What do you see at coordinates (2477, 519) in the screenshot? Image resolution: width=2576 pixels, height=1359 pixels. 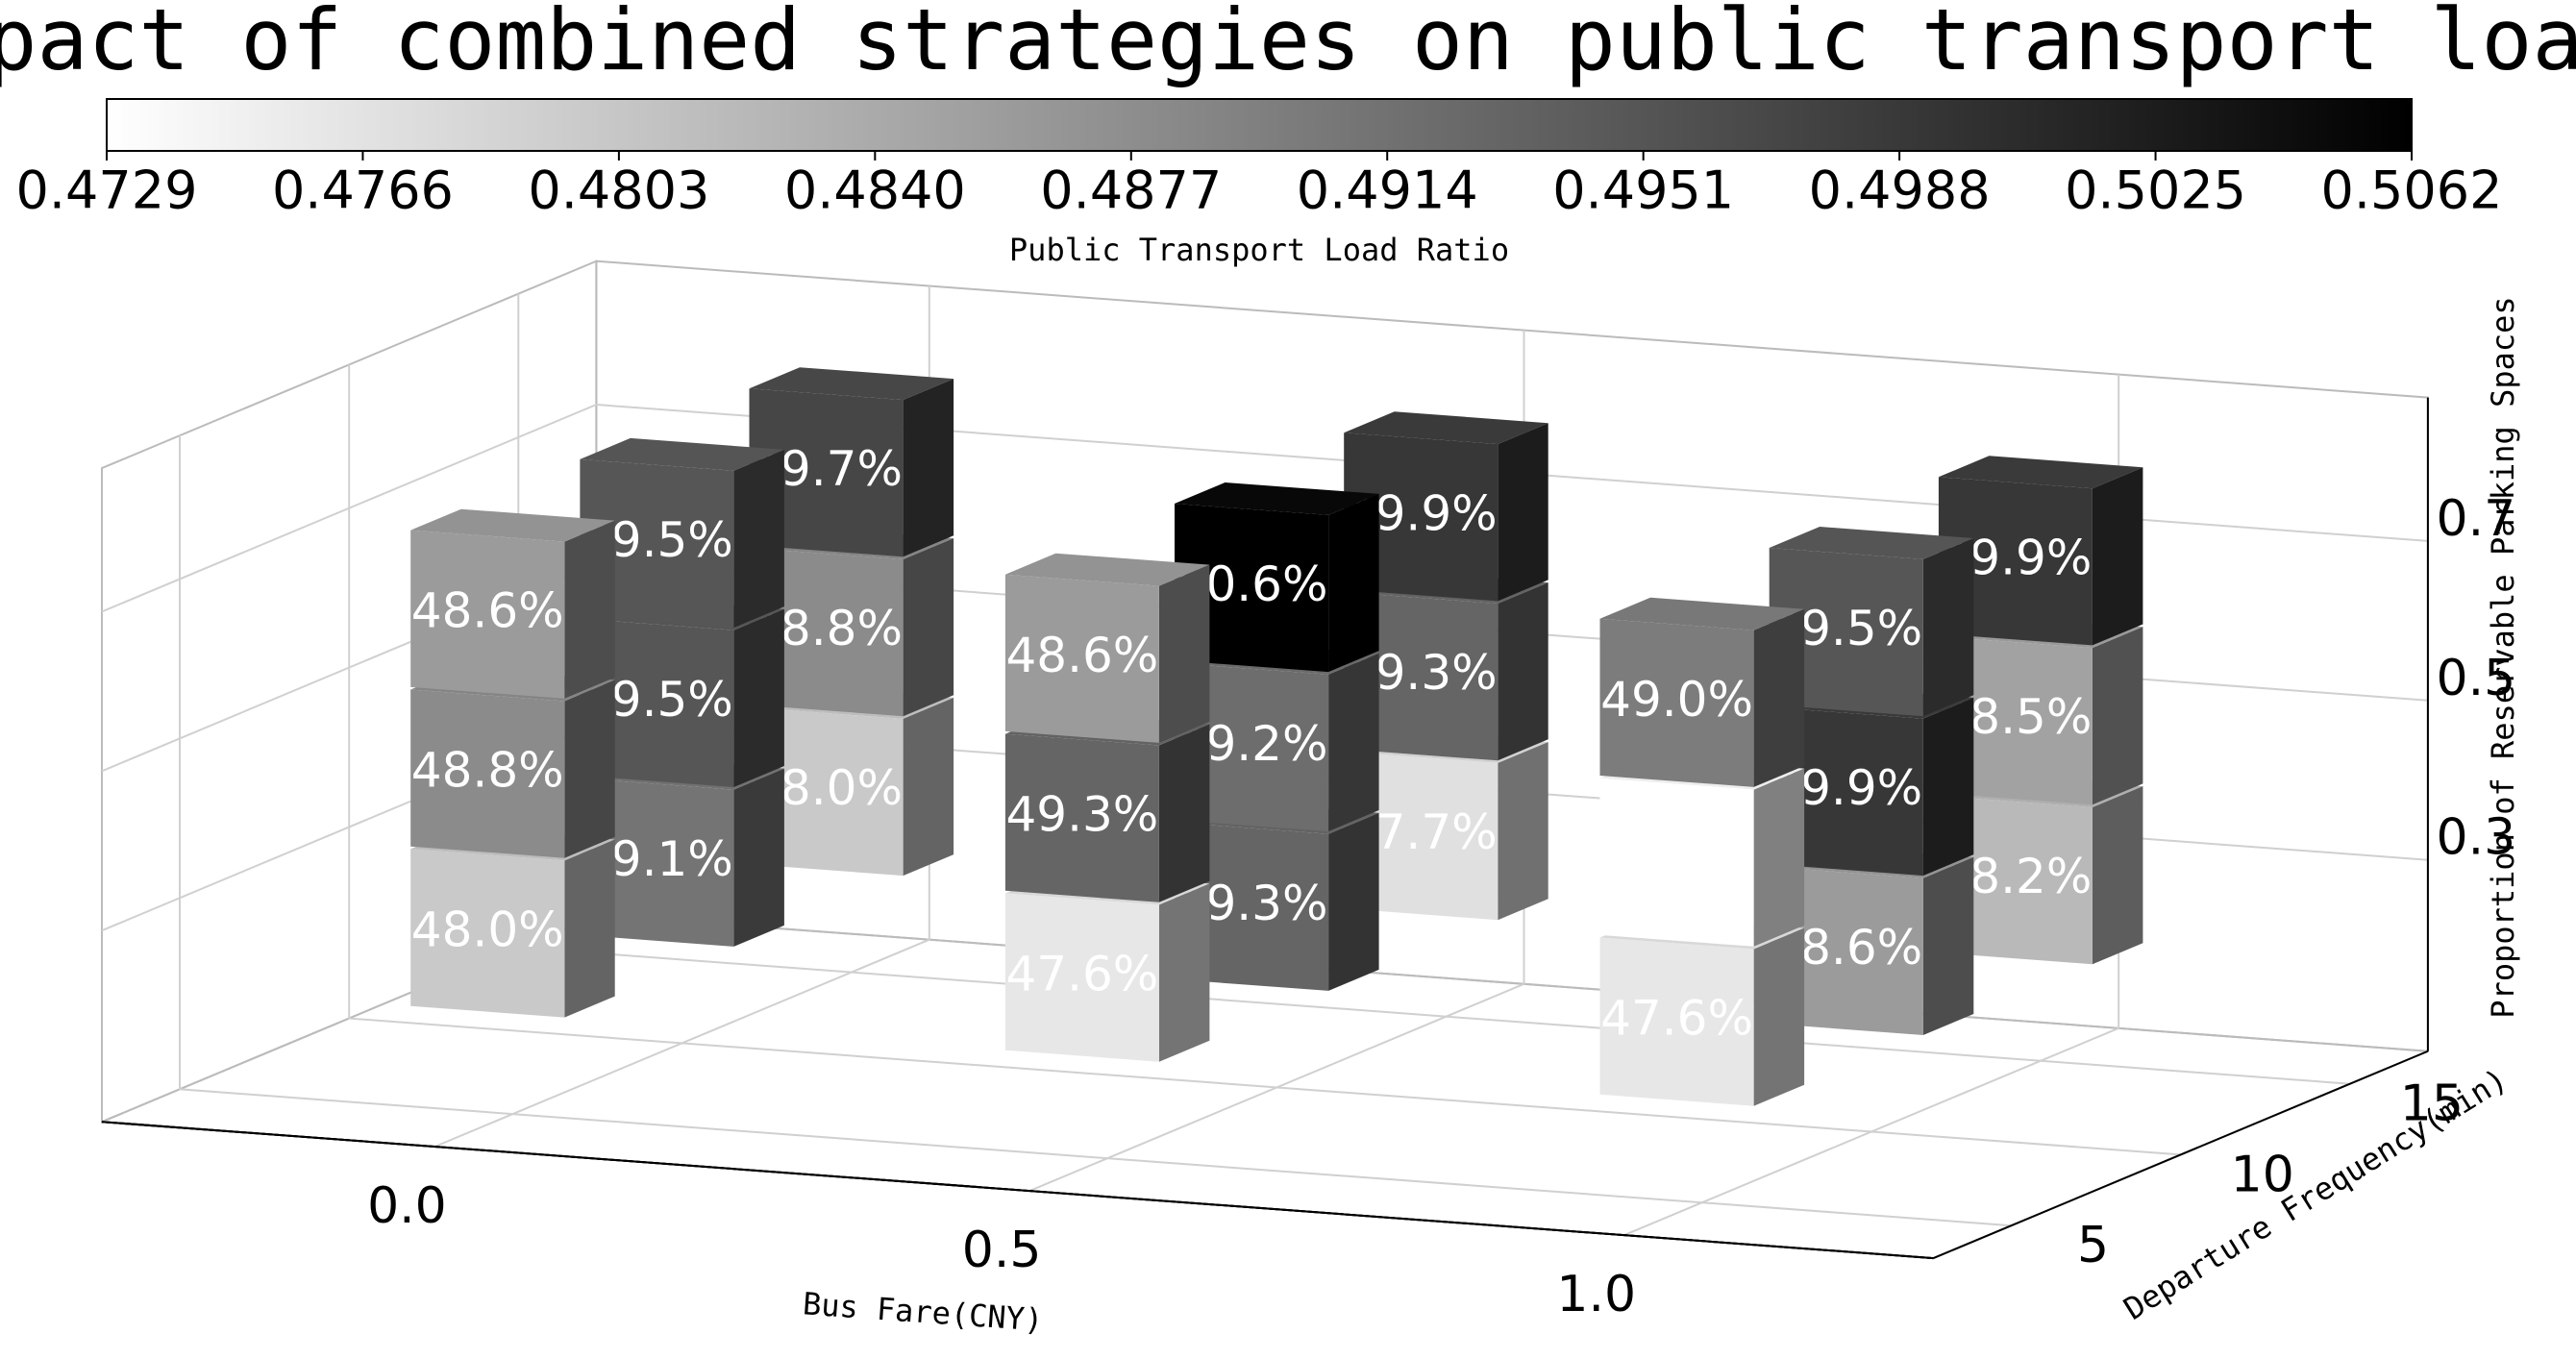 I see `z-tick-label: 0.7` at bounding box center [2477, 519].